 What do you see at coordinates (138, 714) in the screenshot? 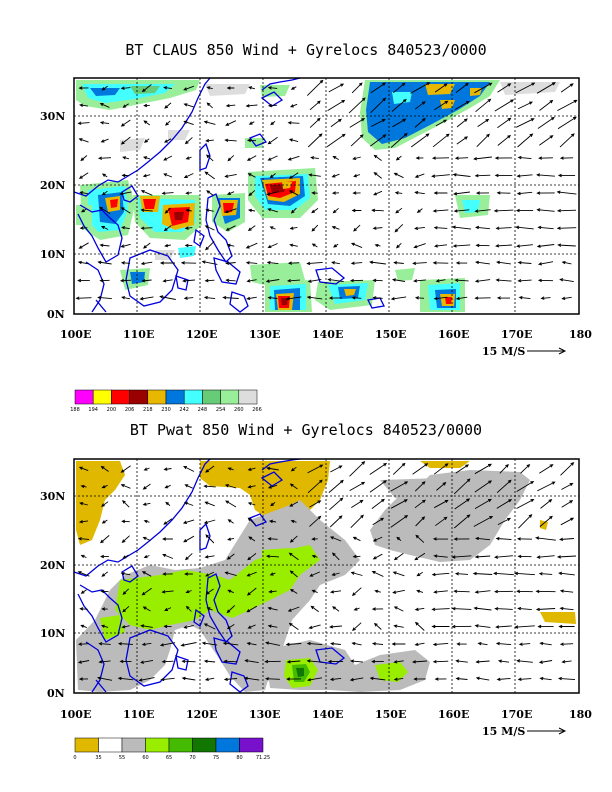
I see `lon-label-110e-2: 110E` at bounding box center [138, 714].